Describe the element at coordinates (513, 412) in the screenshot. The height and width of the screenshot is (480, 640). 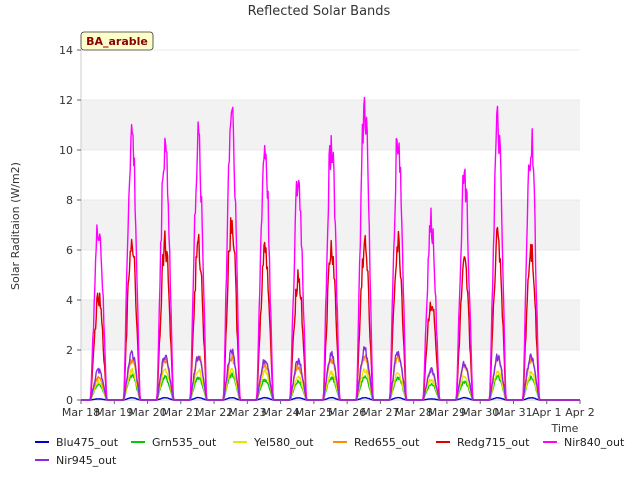
I see `x-tick-label: Mar 31` at that location.